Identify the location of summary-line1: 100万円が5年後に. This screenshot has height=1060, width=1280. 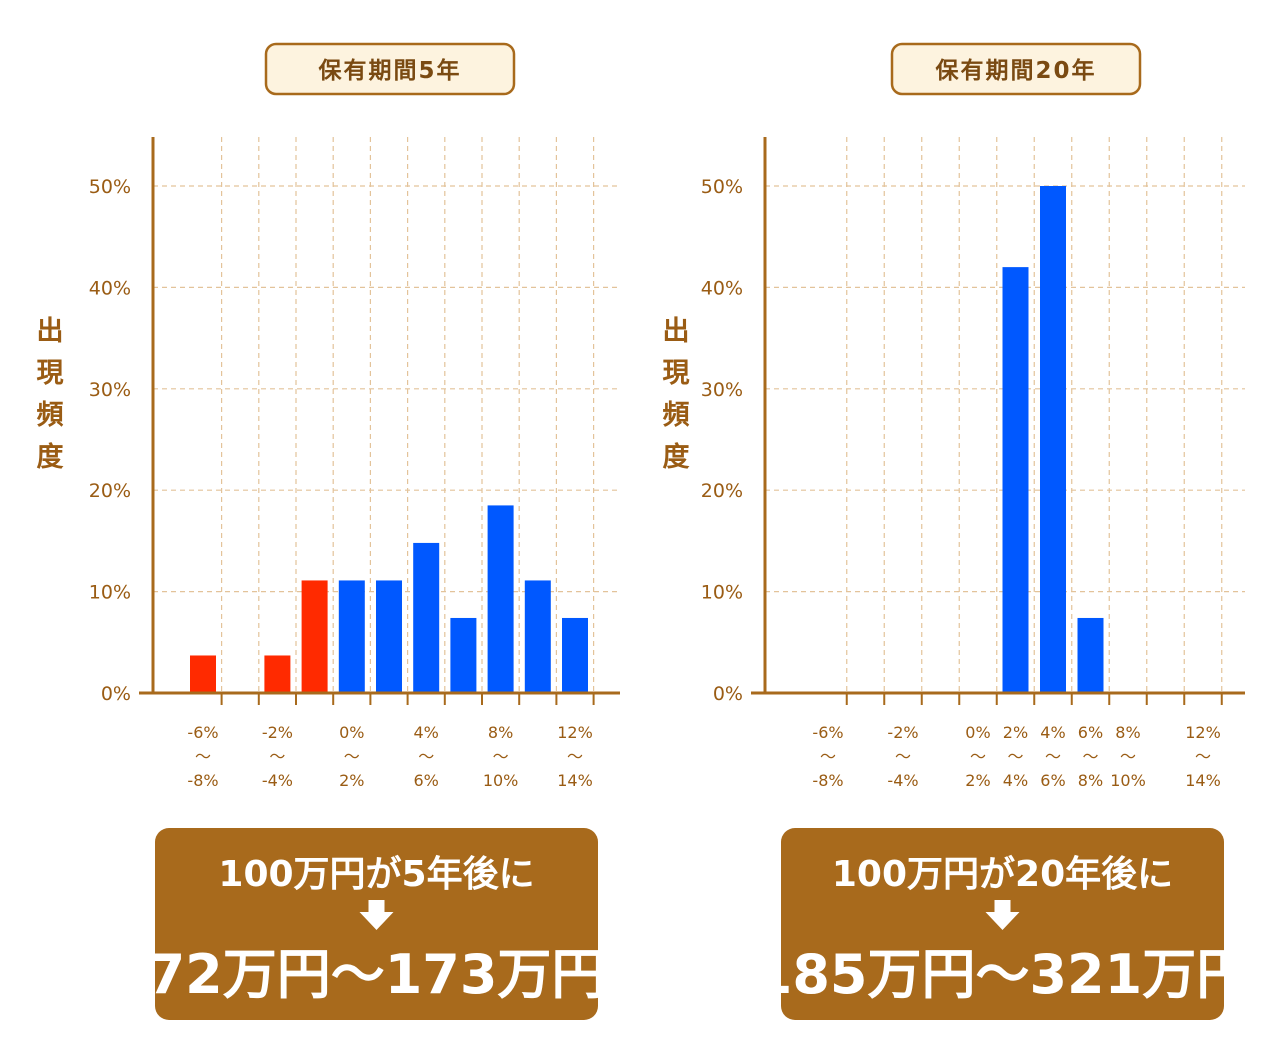
(376, 874).